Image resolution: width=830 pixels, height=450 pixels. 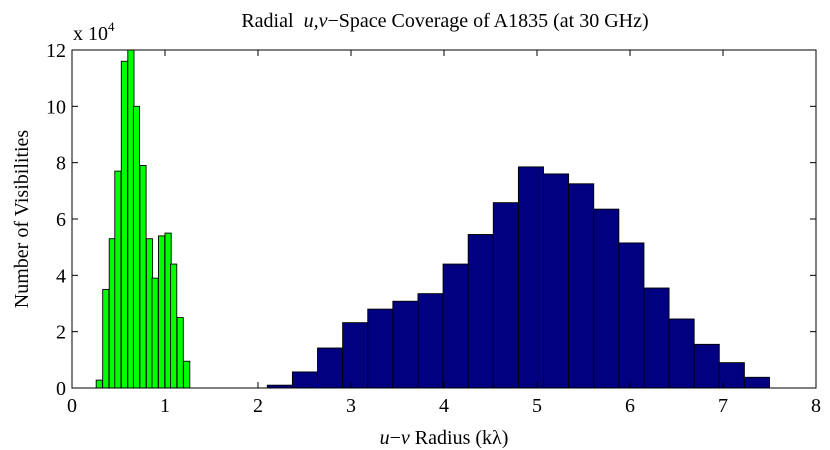 What do you see at coordinates (316, 21) in the screenshot?
I see `chart-title-uv: u,v` at bounding box center [316, 21].